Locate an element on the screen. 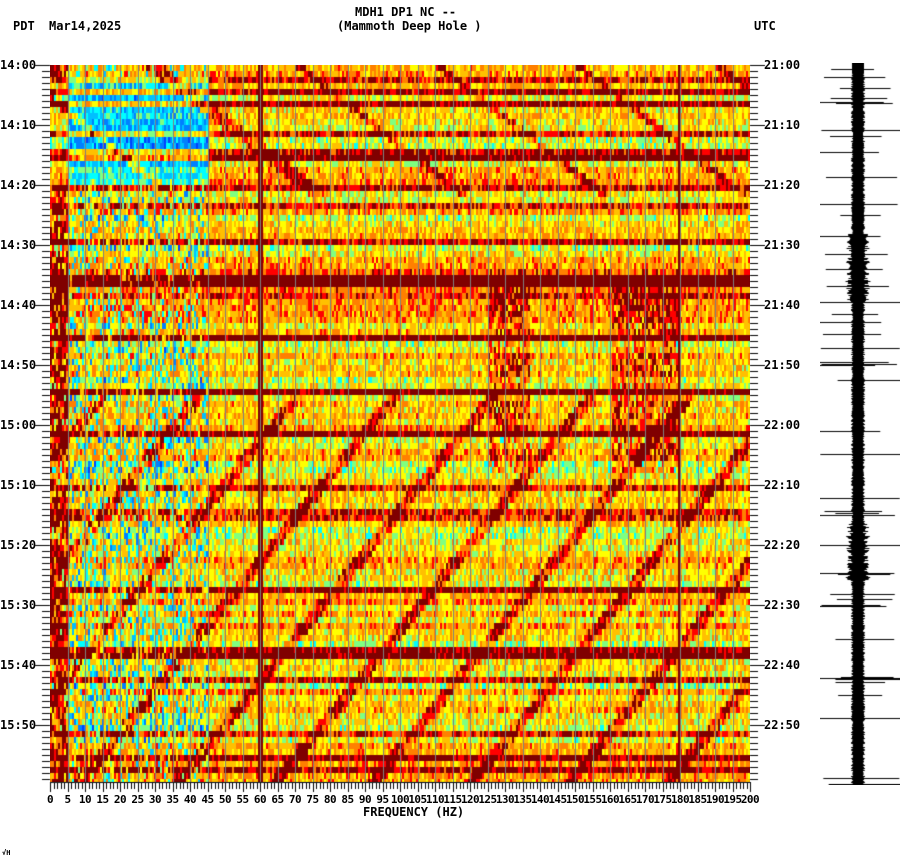 The width and height of the screenshot is (902, 864). frequency-tick-label: 125 is located at coordinates (487, 799).